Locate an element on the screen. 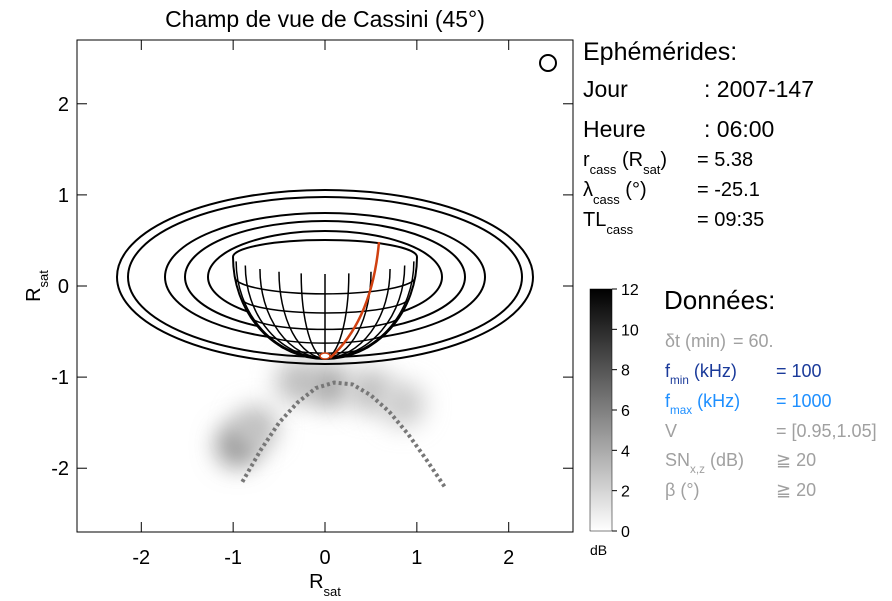 The width and height of the screenshot is (892, 601). data-value: = 60. is located at coordinates (753, 341).